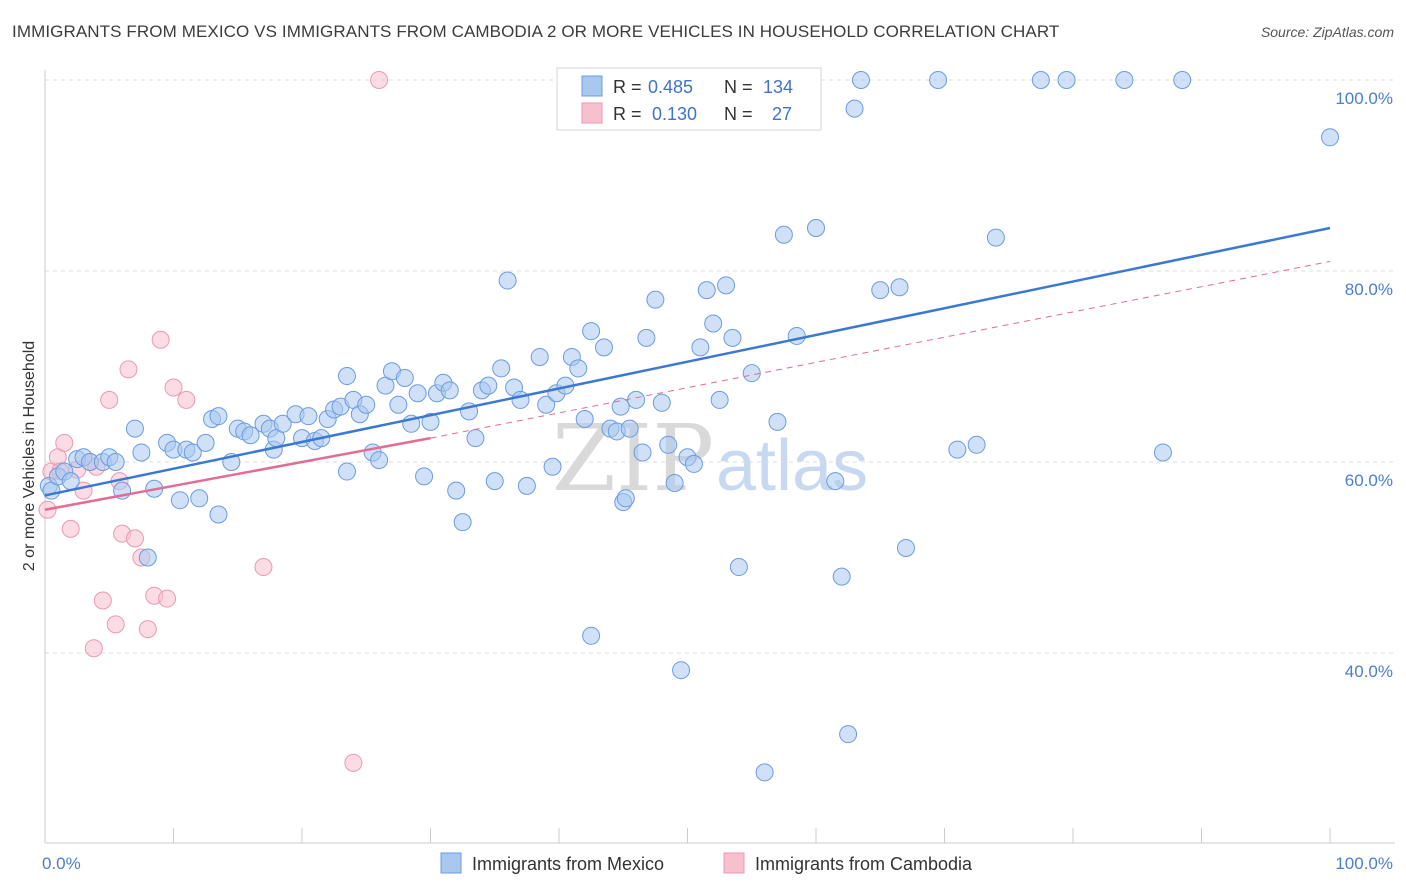 This screenshot has width=1406, height=892. I want to click on legend-n-label-mexico: N =, so click(738, 87).